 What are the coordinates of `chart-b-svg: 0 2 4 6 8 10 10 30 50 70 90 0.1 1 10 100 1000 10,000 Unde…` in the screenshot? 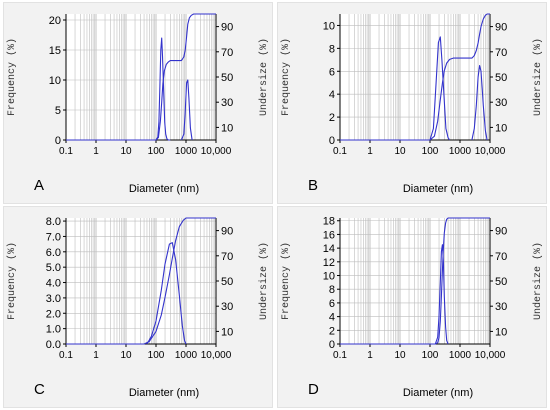 It's located at (433, 85).